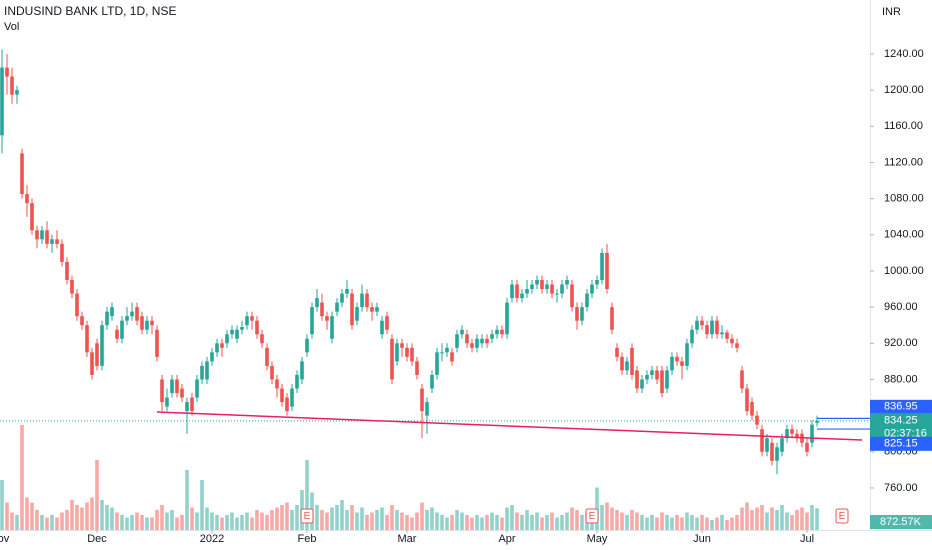 Image resolution: width=932 pixels, height=550 pixels. Describe the element at coordinates (901, 379) in the screenshot. I see `y-tick-label: 880.00` at that location.